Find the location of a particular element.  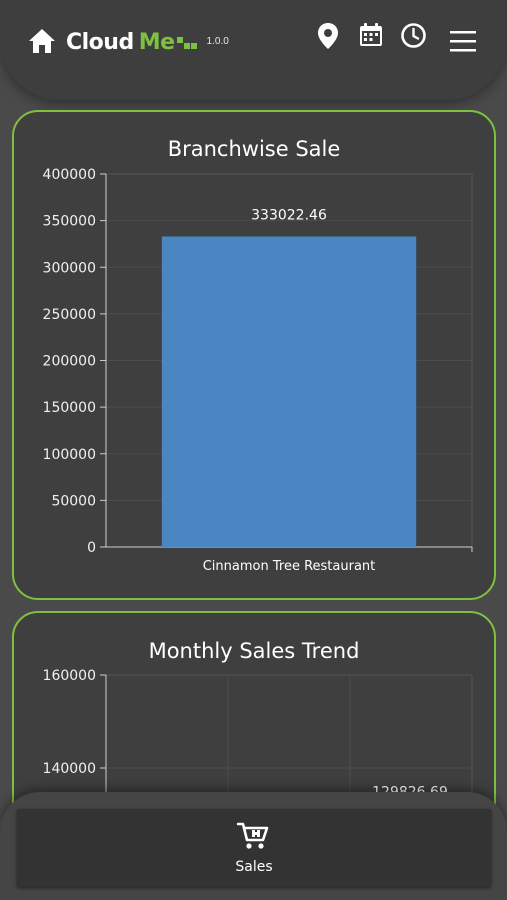

y-tick-label: 350000 is located at coordinates (69, 222).